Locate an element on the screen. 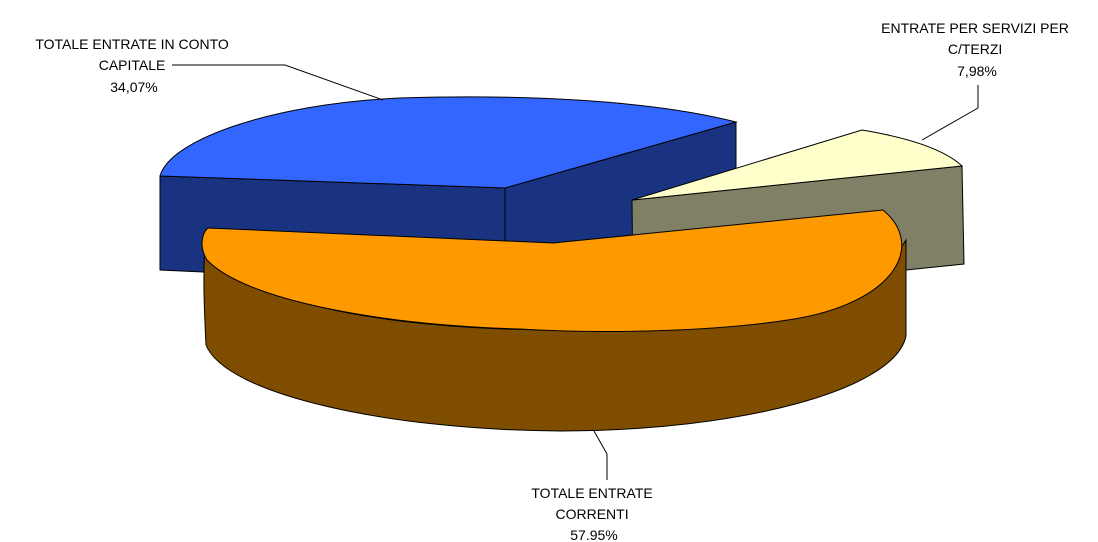  label-servizi-terzi: ENTRATE PER SERVIZI PER C/TERZI 7,98% is located at coordinates (977, 49).